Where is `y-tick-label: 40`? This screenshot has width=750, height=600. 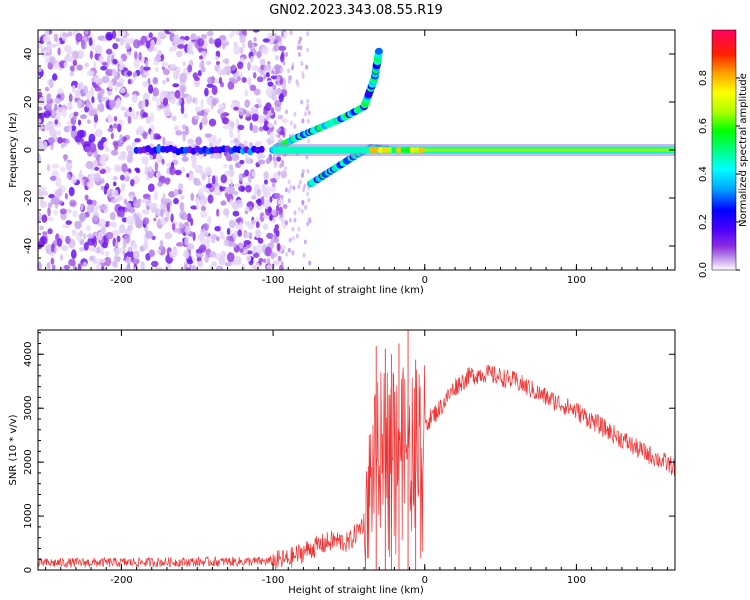 y-tick-label: 40 is located at coordinates (28, 54).